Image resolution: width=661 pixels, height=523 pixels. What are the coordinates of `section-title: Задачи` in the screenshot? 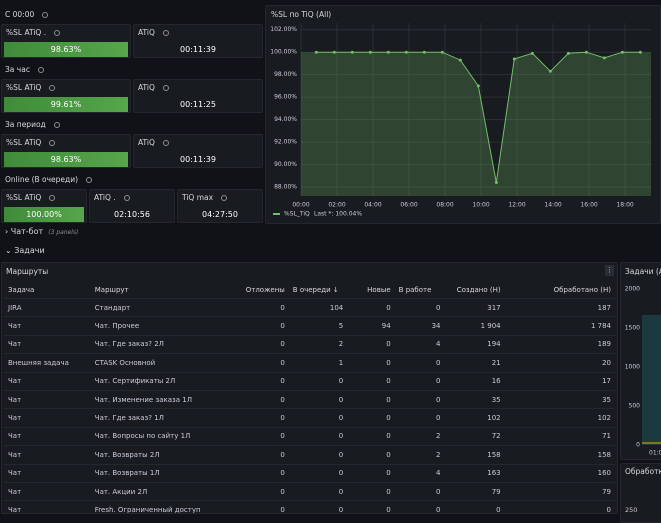 It's located at (29, 250).